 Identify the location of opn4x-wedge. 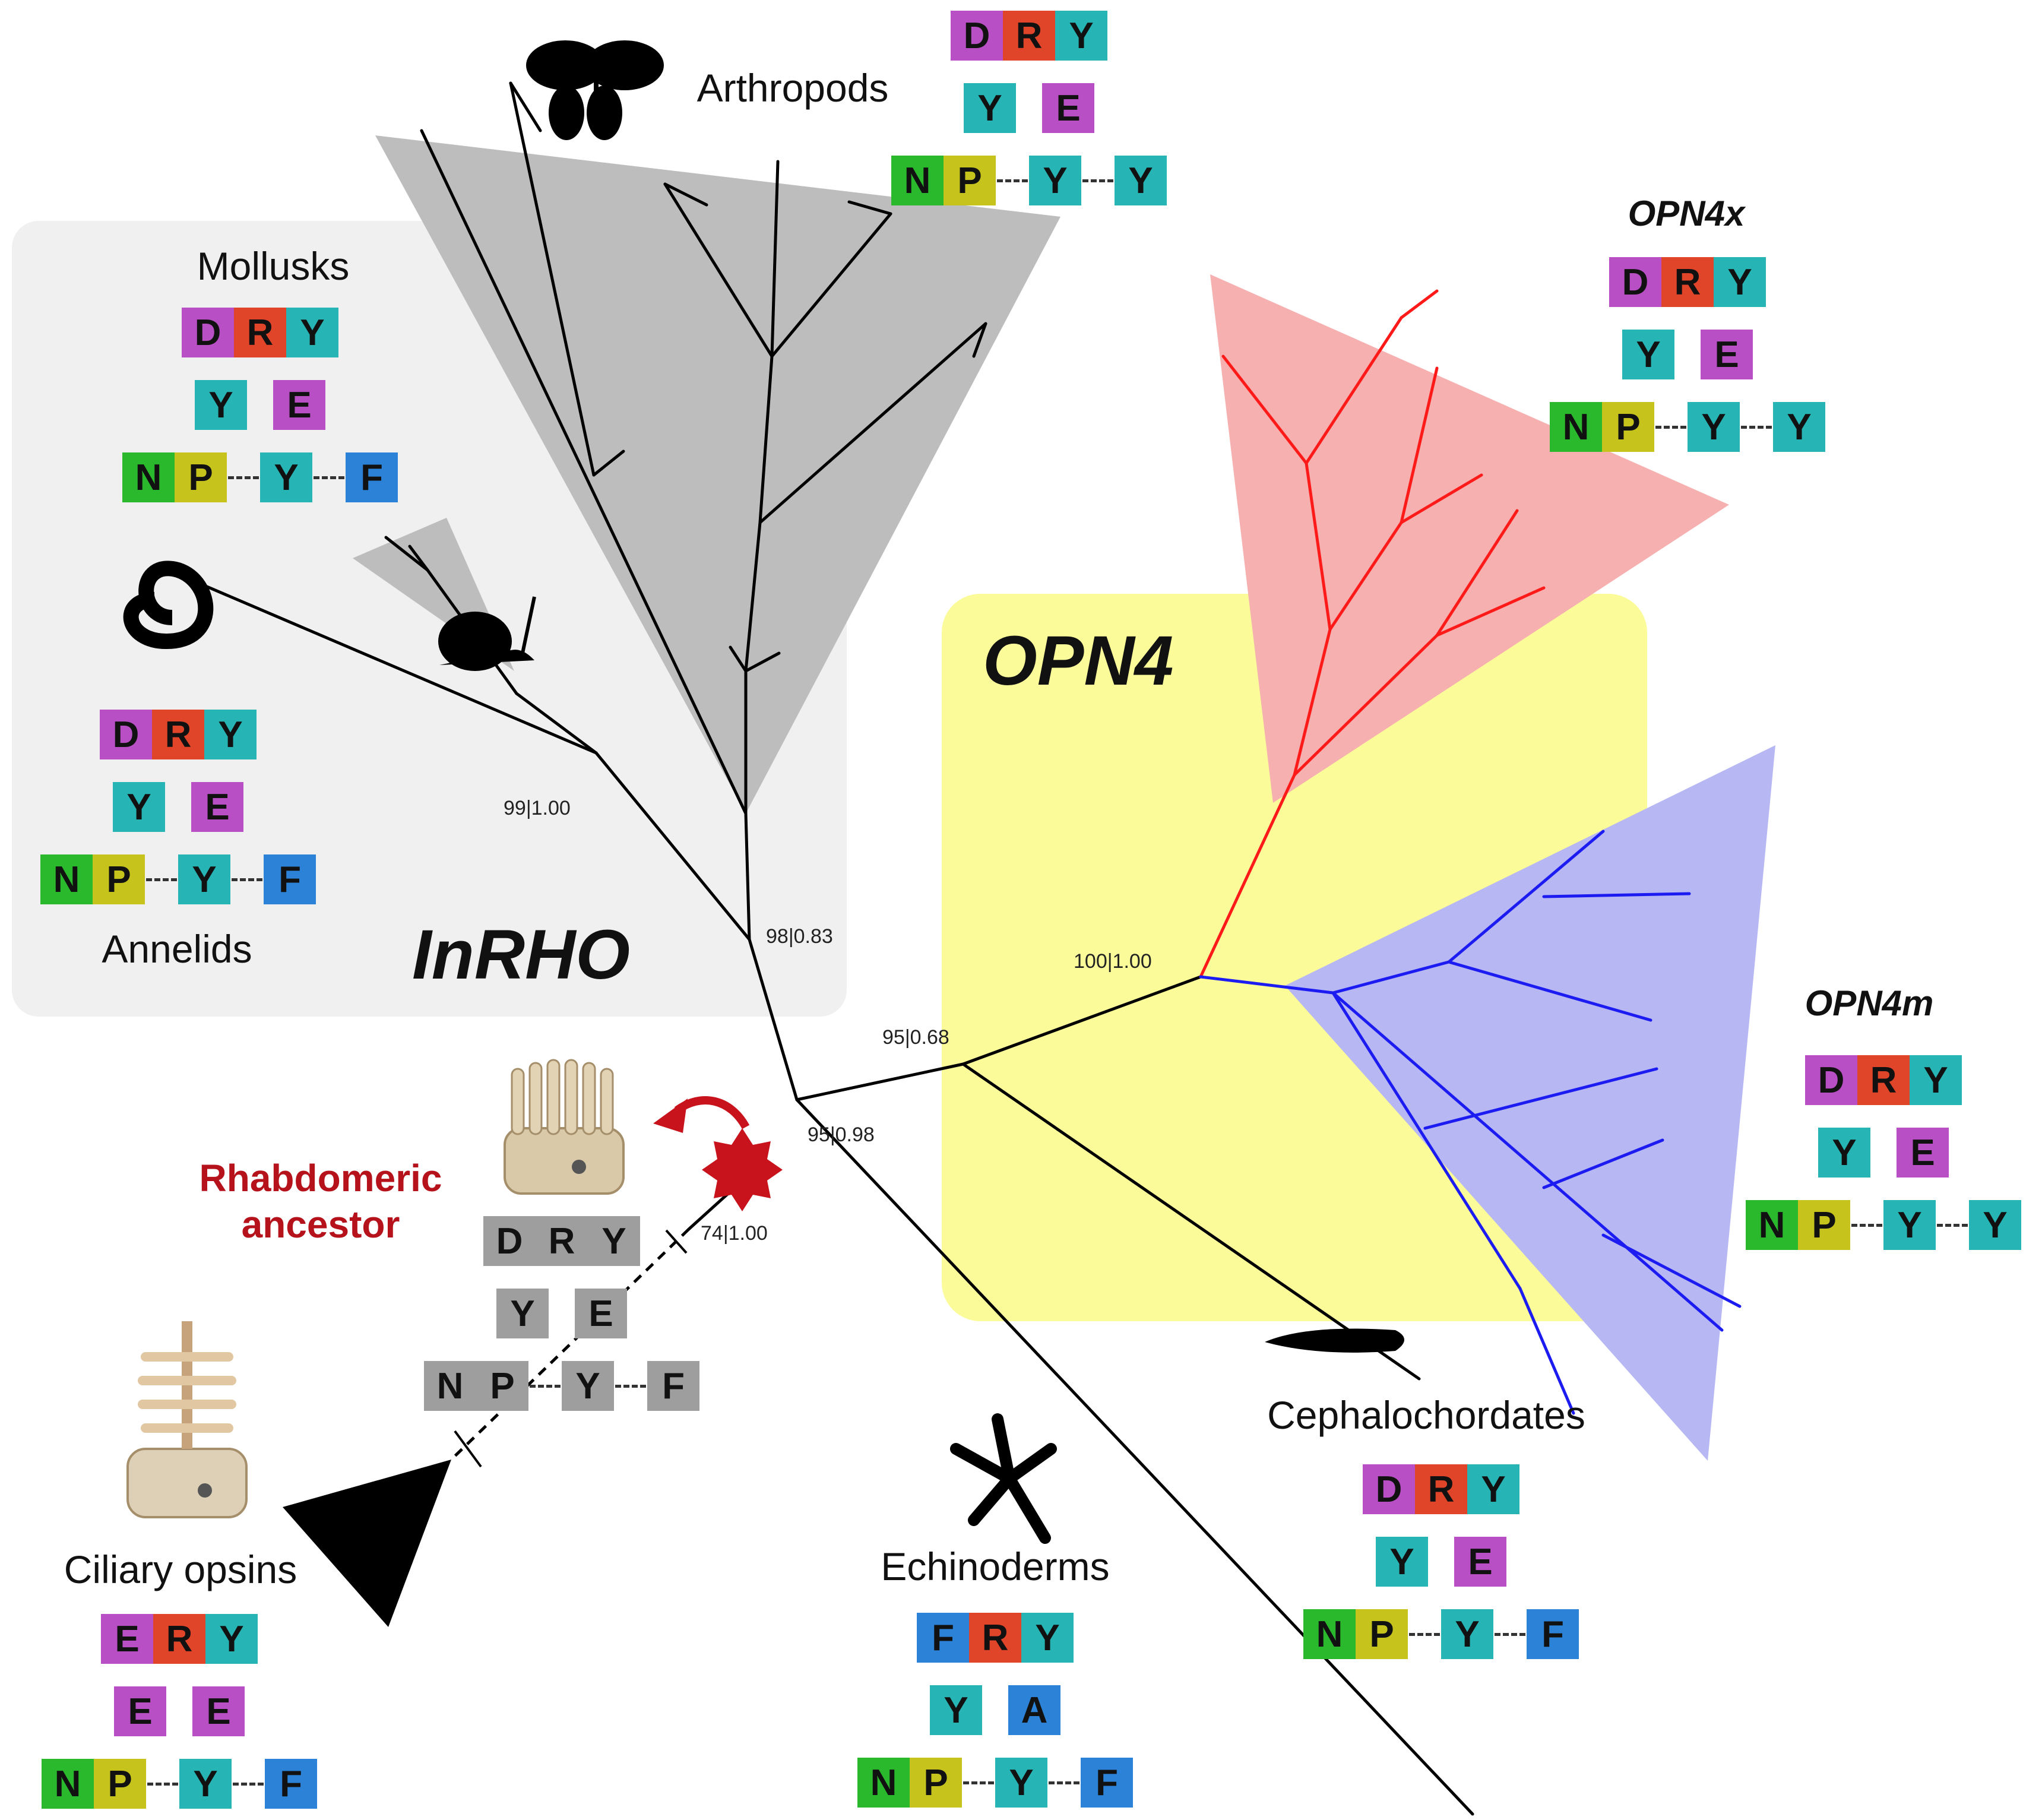
(1469, 538).